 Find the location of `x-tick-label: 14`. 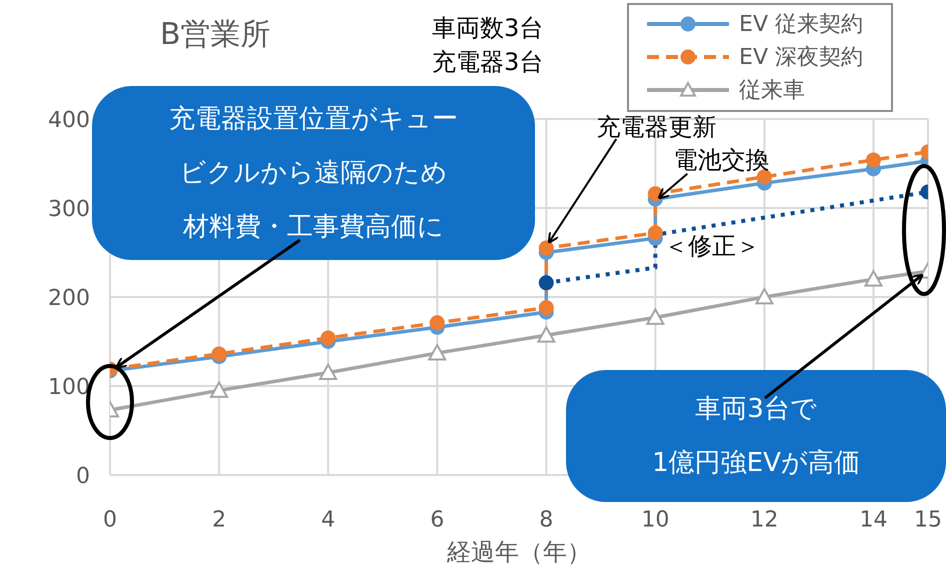

x-tick-label: 14 is located at coordinates (873, 520).